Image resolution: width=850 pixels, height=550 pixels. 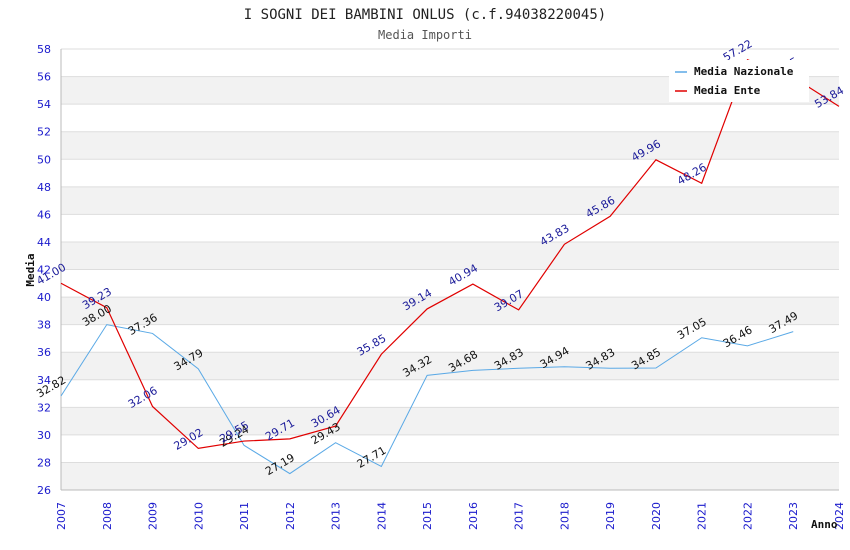 What do you see at coordinates (839, 516) in the screenshot?
I see `x-tick-label: 2024` at bounding box center [839, 516].